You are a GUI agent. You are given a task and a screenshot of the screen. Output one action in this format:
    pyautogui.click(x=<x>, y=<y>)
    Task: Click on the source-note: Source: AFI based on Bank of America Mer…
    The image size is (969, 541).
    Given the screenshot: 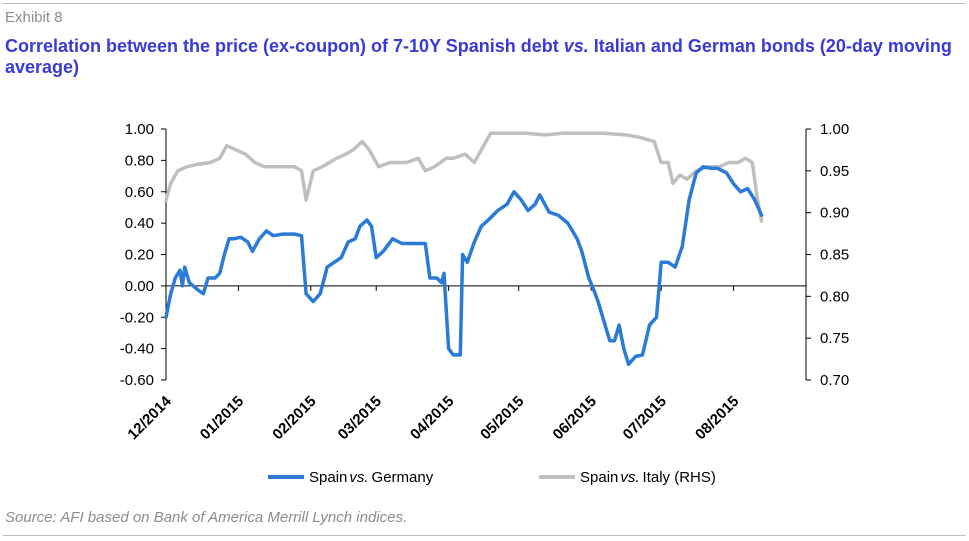 What is the action you would take?
    pyautogui.click(x=206, y=517)
    